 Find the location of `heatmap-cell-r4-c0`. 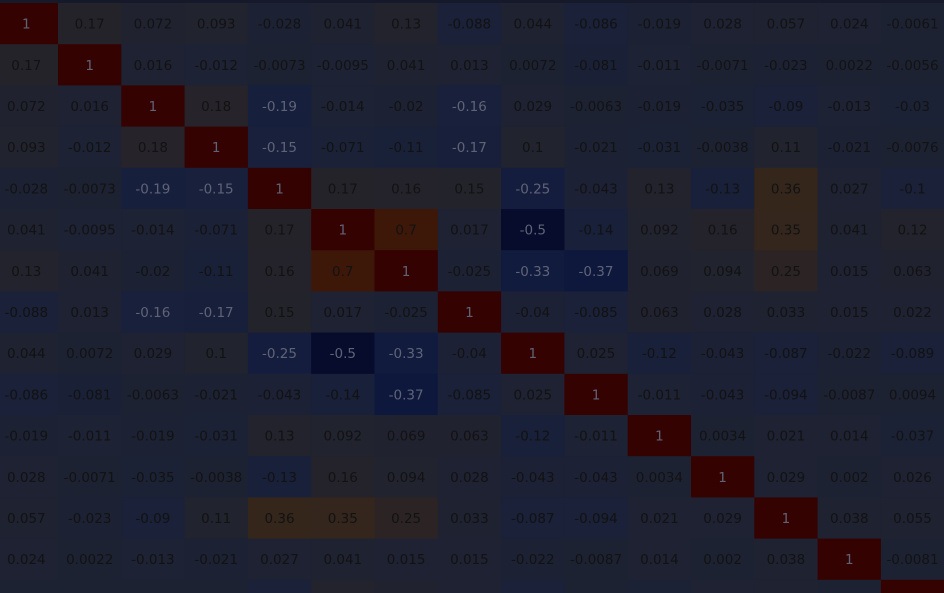

heatmap-cell-r4-c0 is located at coordinates (29, 188).